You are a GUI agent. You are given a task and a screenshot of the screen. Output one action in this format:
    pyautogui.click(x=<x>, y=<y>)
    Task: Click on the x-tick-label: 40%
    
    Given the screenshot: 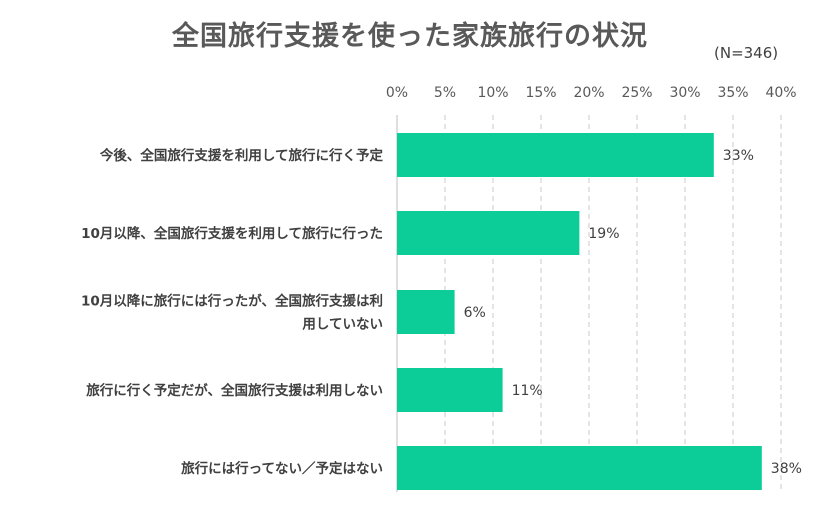 What is the action you would take?
    pyautogui.click(x=780, y=93)
    